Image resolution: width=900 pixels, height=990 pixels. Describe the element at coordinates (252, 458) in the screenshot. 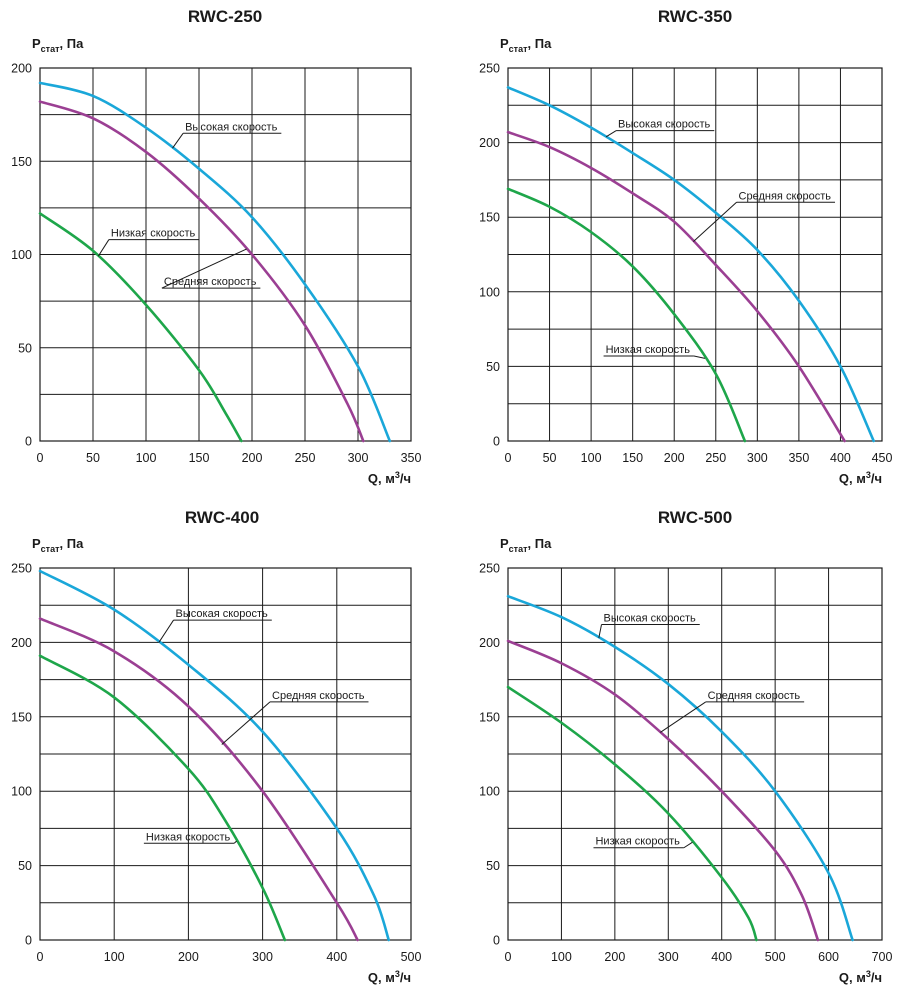

I see `x-tick-label: 200` at that location.